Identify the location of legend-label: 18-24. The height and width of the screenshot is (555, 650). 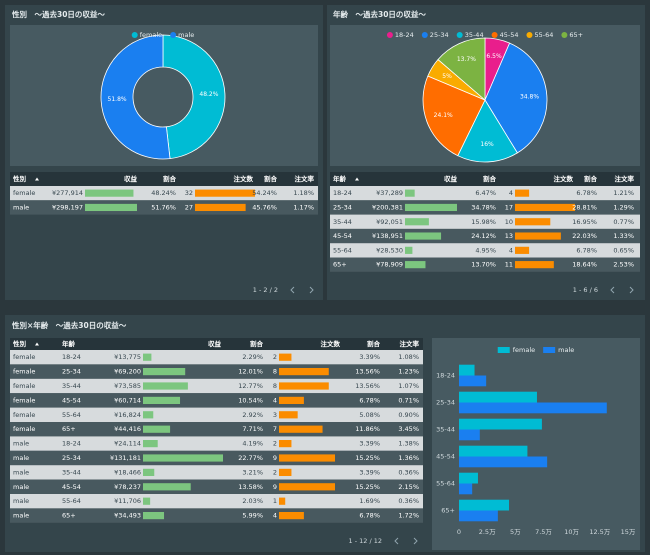
(404, 35).